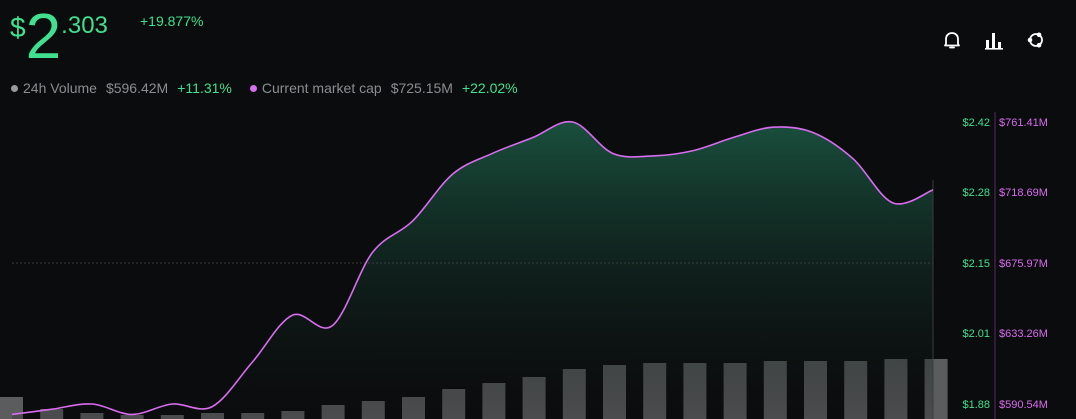  I want to click on volume-value: $596.42M, so click(137, 88).